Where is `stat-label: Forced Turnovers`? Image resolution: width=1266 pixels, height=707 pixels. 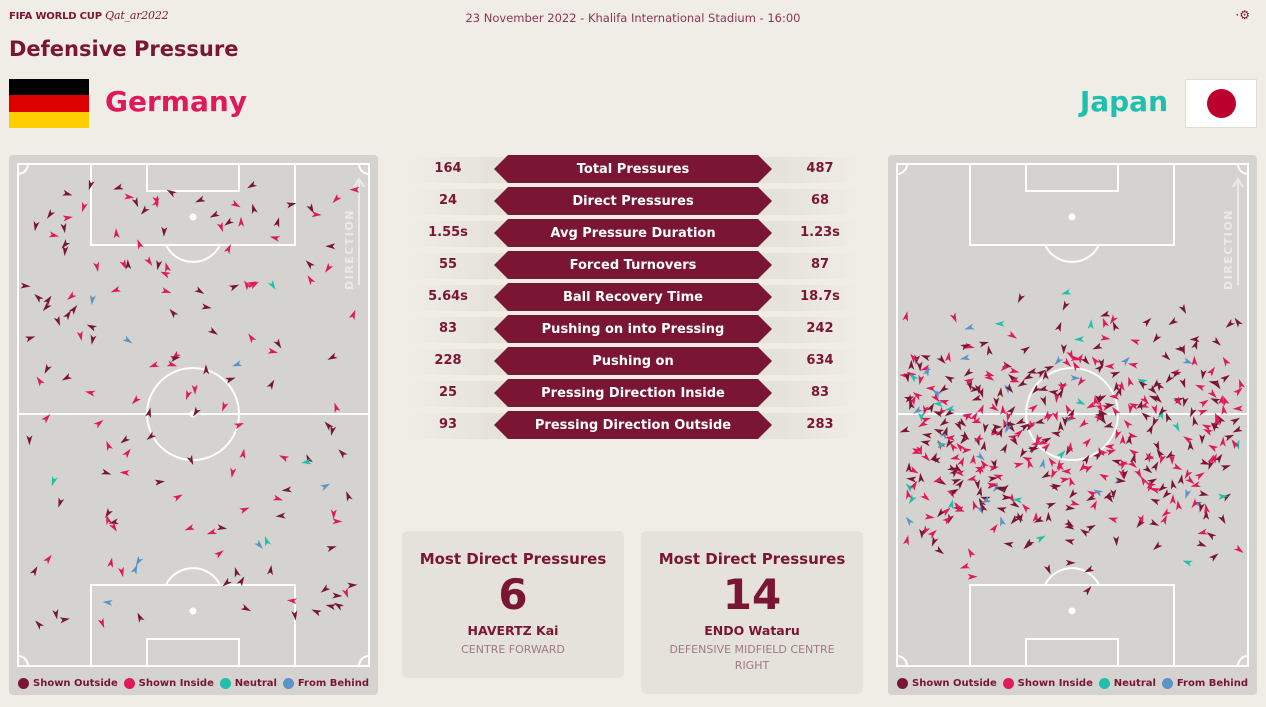
stat-label: Forced Turnovers is located at coordinates (633, 265).